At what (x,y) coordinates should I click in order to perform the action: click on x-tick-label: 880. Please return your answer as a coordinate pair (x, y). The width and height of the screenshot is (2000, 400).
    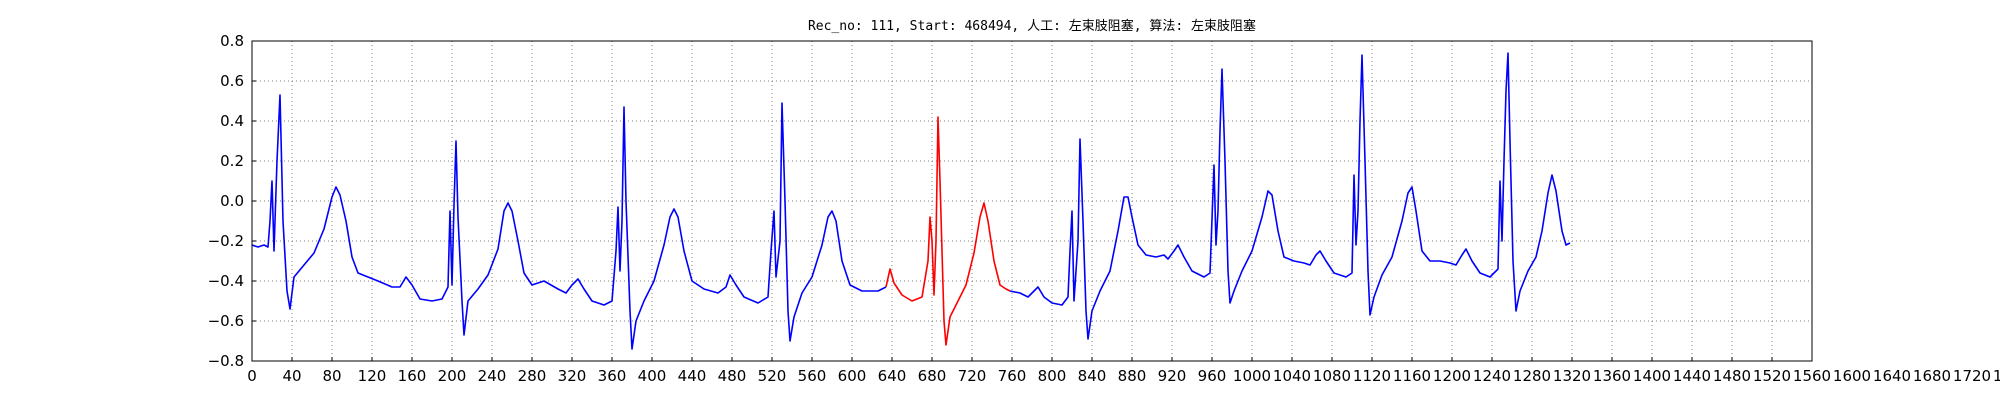
    Looking at the image, I should click on (1132, 376).